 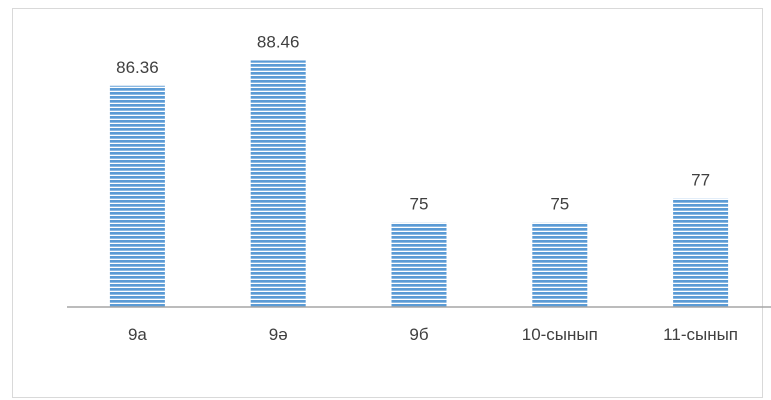 What do you see at coordinates (137, 67) in the screenshot?
I see `value-label-1: 86.36` at bounding box center [137, 67].